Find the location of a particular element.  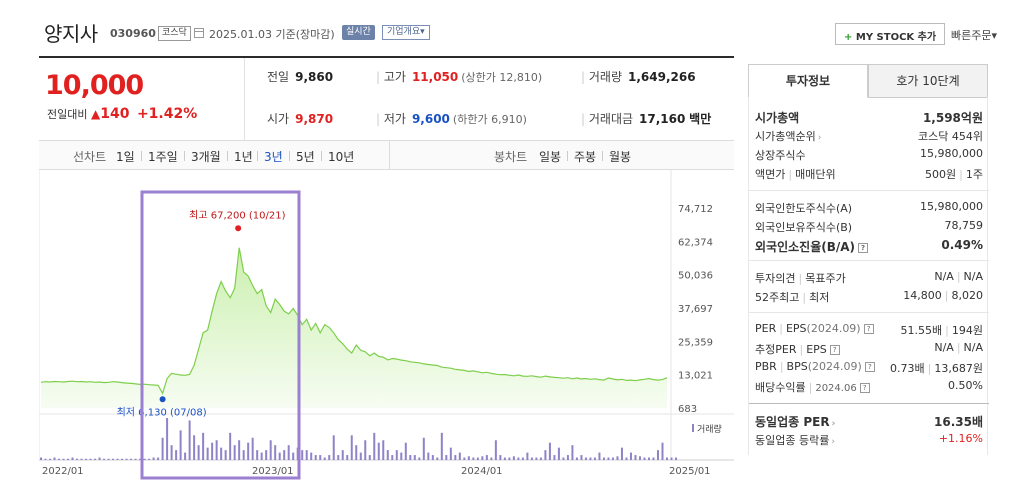

candle-weekly: 주봉 is located at coordinates (585, 157).